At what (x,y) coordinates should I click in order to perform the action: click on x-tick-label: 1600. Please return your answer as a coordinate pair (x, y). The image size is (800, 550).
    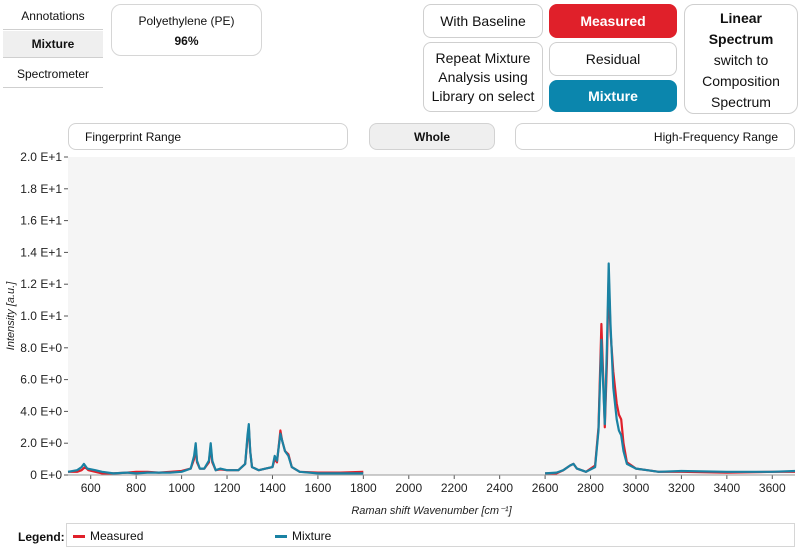
    Looking at the image, I should click on (318, 488).